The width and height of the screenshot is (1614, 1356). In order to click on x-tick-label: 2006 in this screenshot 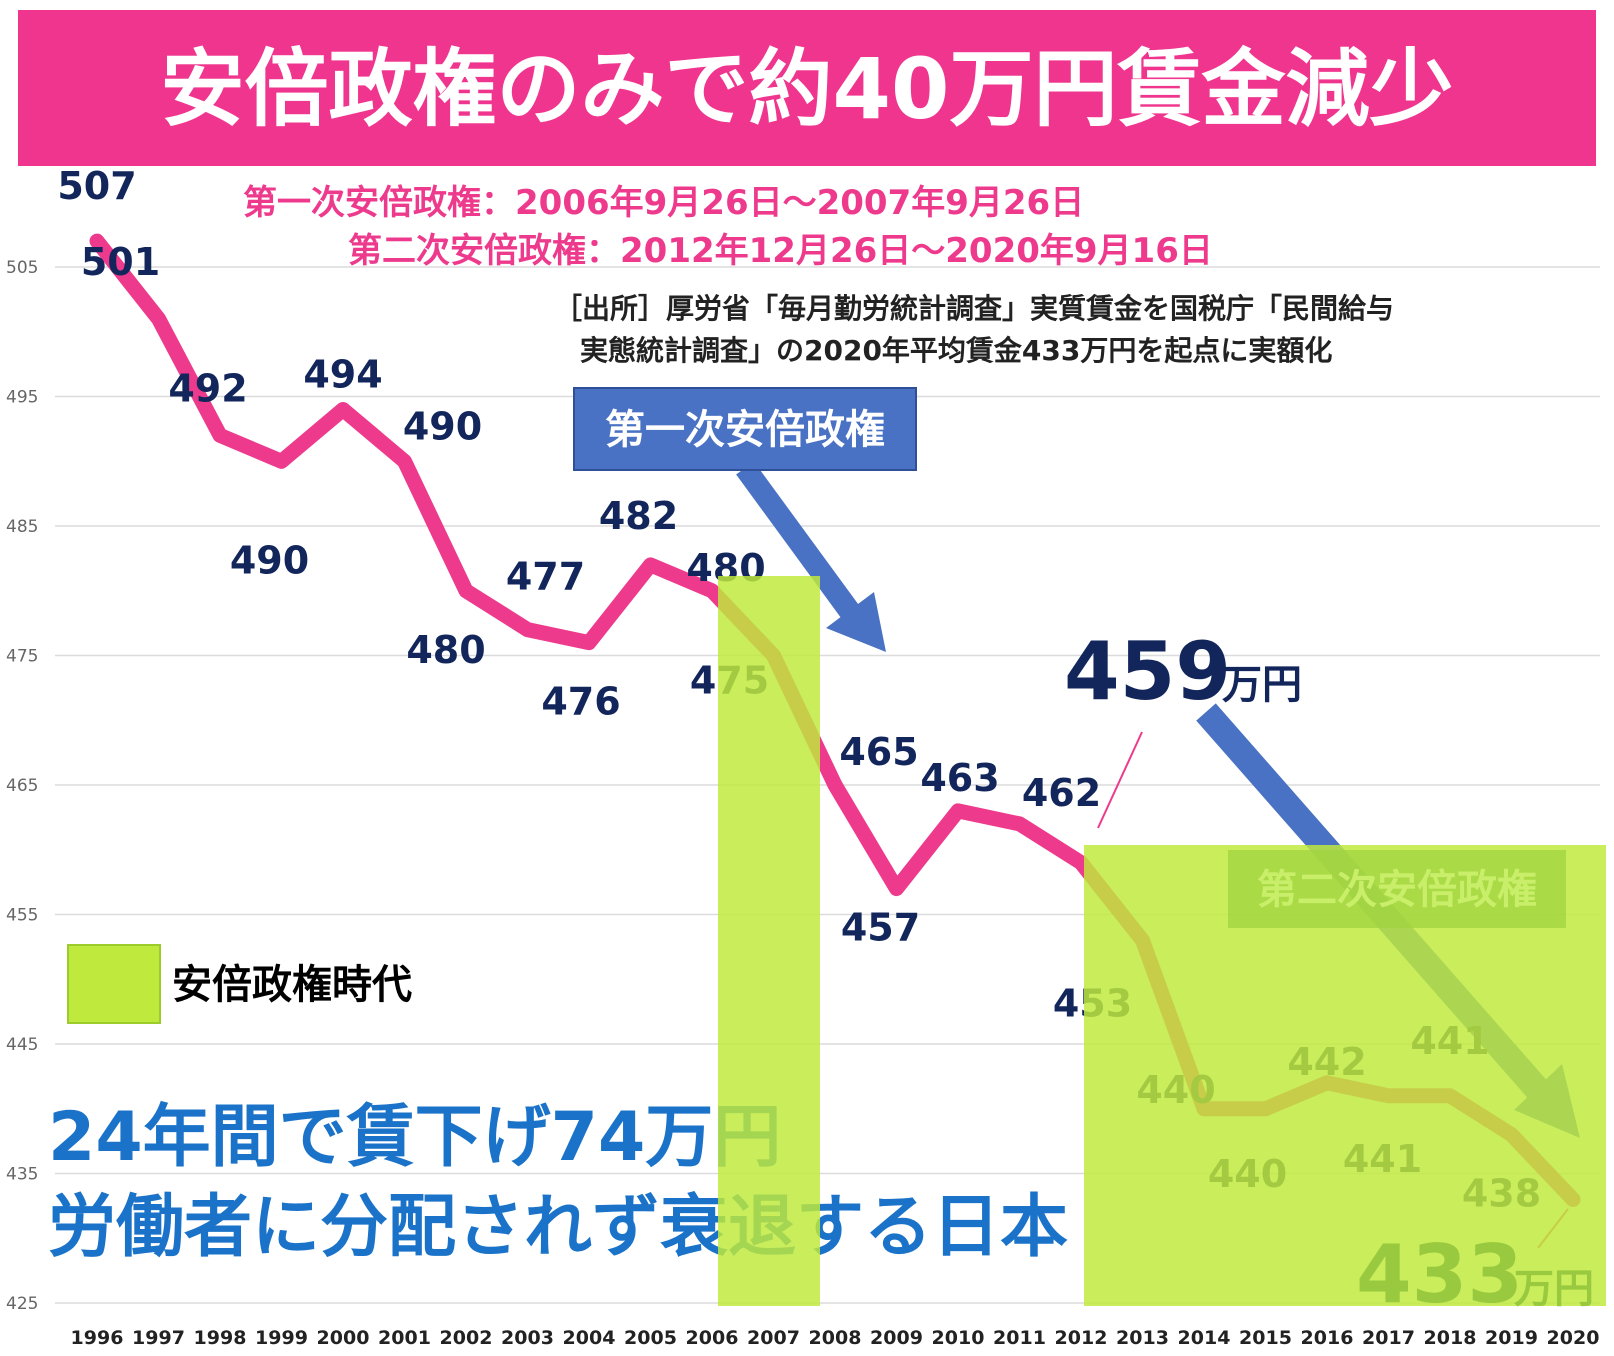, I will do `click(712, 1338)`.